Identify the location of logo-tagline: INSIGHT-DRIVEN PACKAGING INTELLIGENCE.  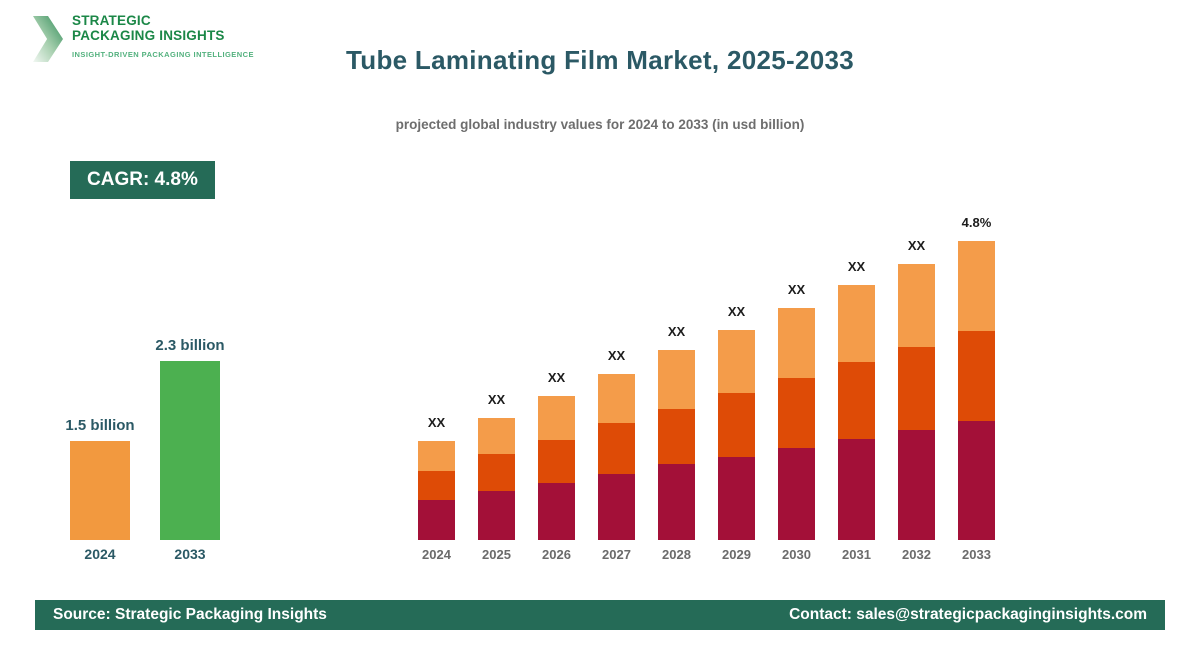
(163, 54).